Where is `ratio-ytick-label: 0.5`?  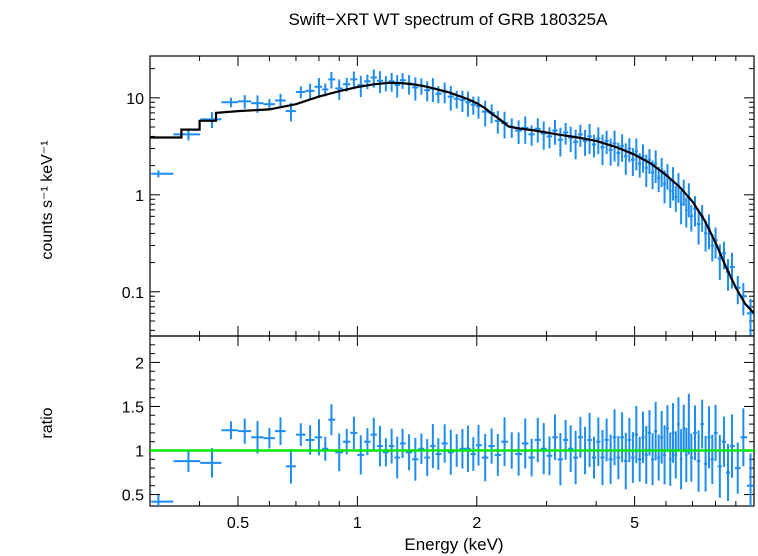
ratio-ytick-label: 0.5 is located at coordinates (133, 496).